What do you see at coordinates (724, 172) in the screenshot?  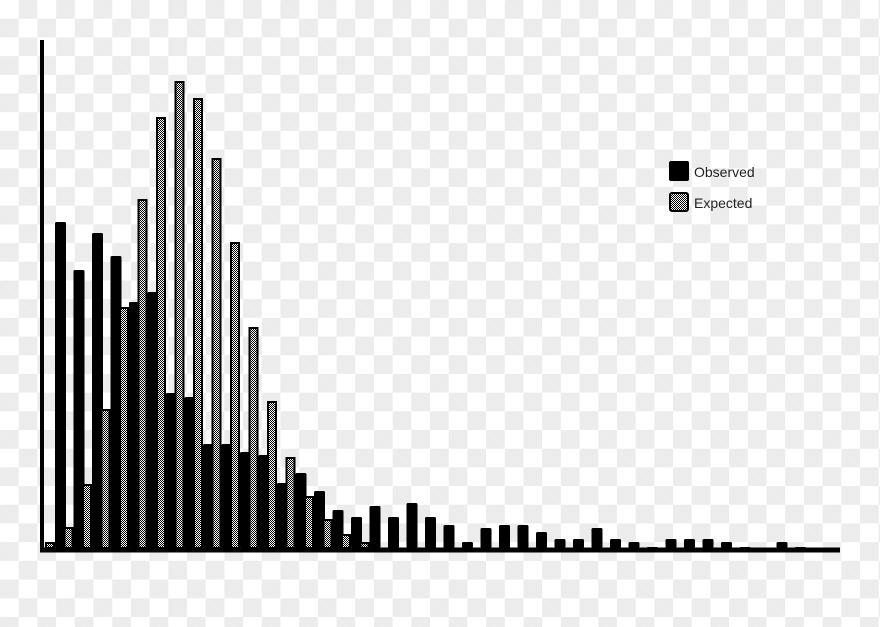 I see `legend-label-observed: Observed` at bounding box center [724, 172].